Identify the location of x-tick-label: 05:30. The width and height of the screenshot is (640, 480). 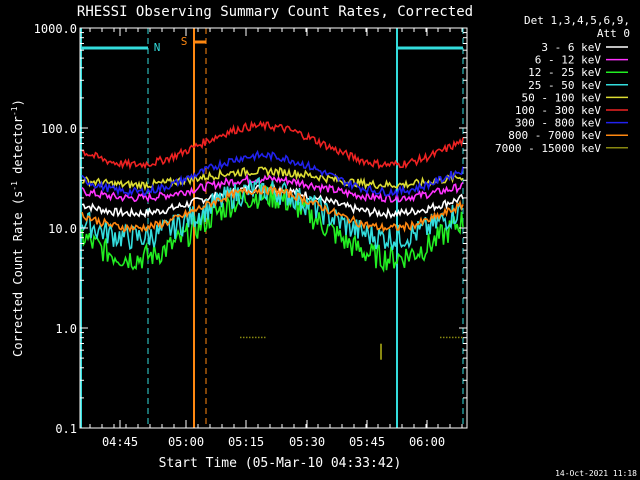
(307, 442).